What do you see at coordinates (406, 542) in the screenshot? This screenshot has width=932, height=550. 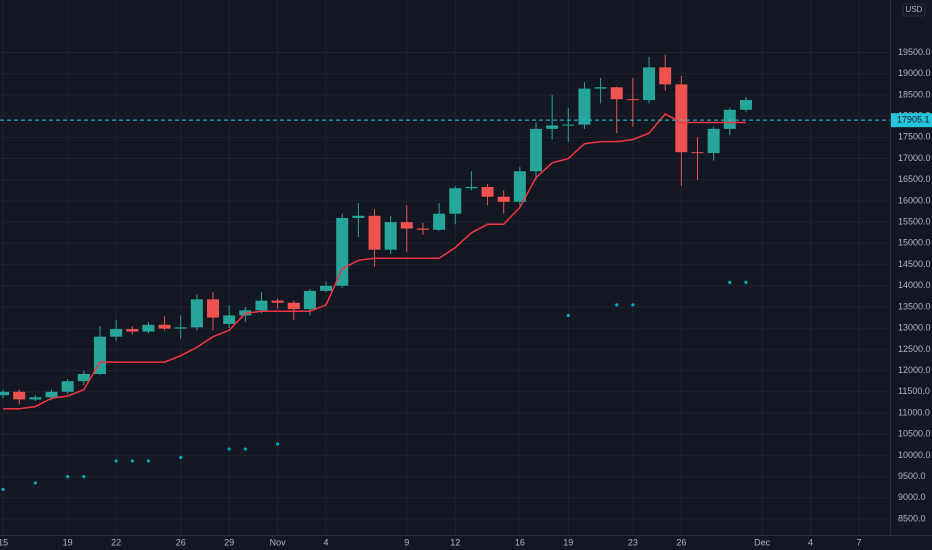 I see `x-tick-label: 9` at bounding box center [406, 542].